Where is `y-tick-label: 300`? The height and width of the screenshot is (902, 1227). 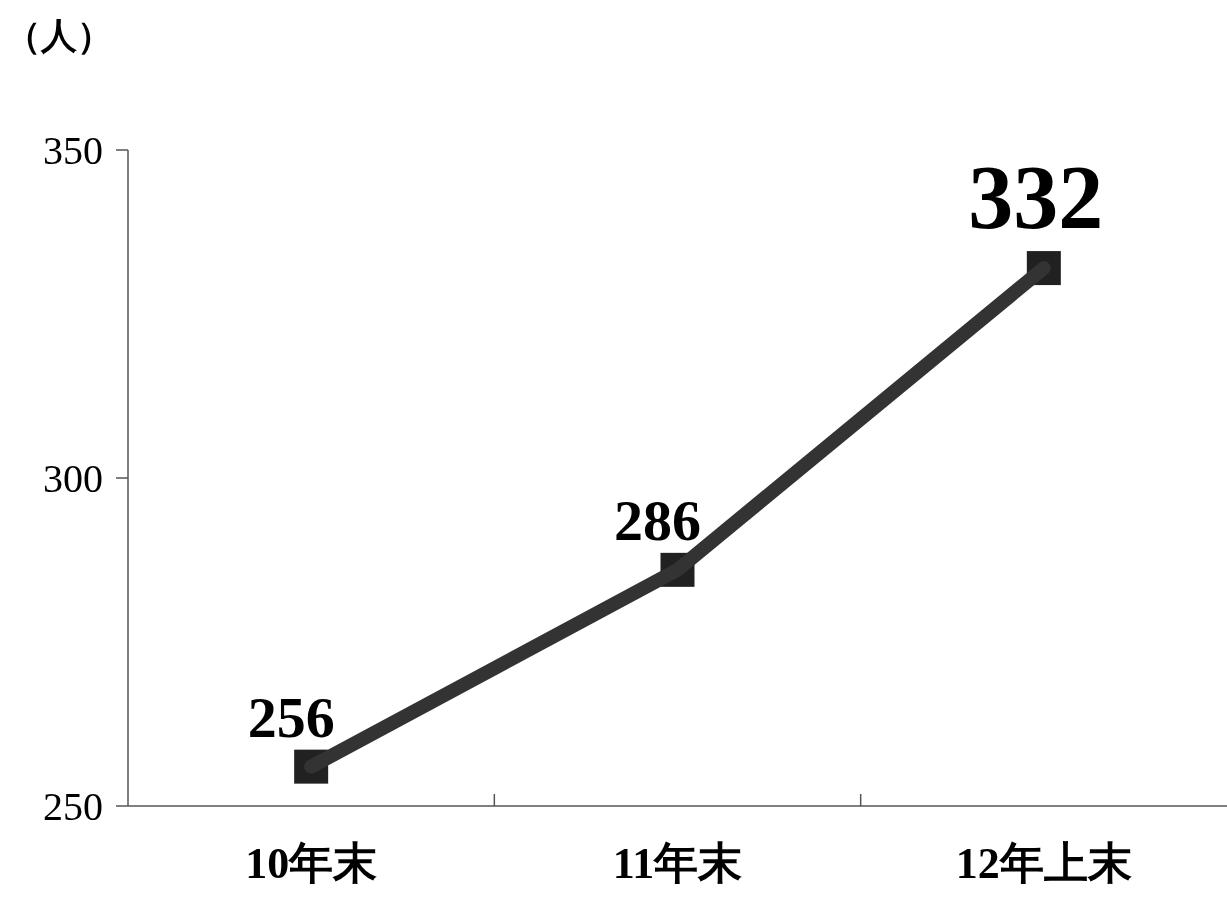
y-tick-label: 300 is located at coordinates (73, 478).